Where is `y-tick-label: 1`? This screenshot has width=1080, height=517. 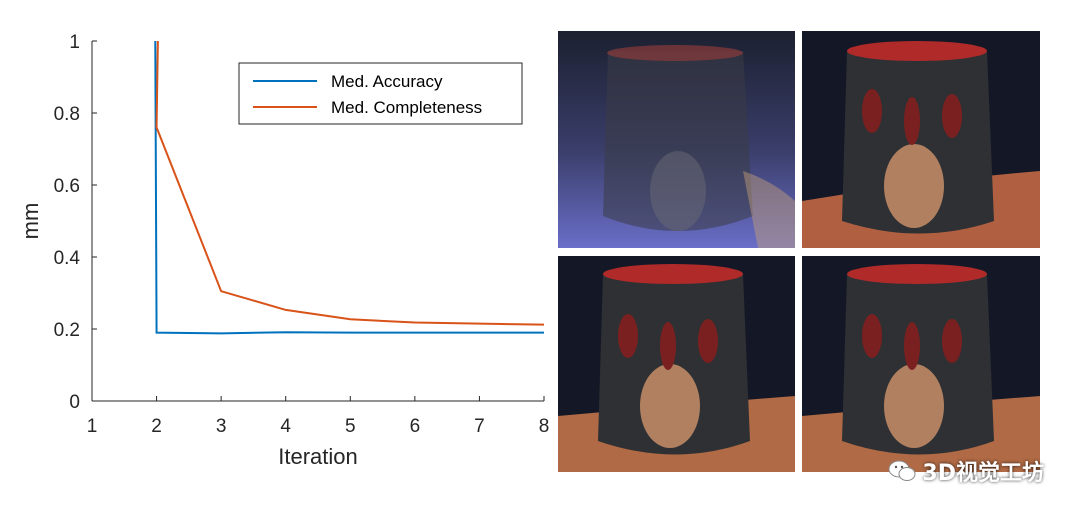 y-tick-label: 1 is located at coordinates (74, 42).